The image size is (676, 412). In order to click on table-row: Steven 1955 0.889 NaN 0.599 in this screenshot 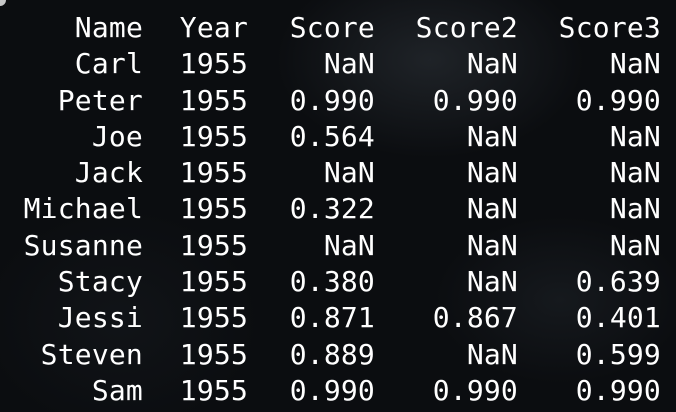, I will do `click(330, 355)`.